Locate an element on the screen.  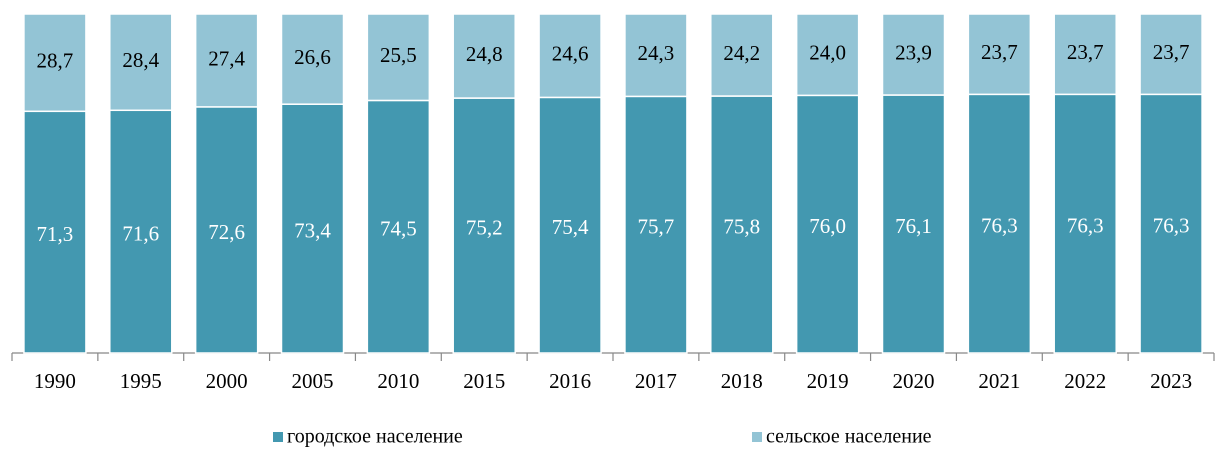
data-label: 24,8 is located at coordinates (484, 54).